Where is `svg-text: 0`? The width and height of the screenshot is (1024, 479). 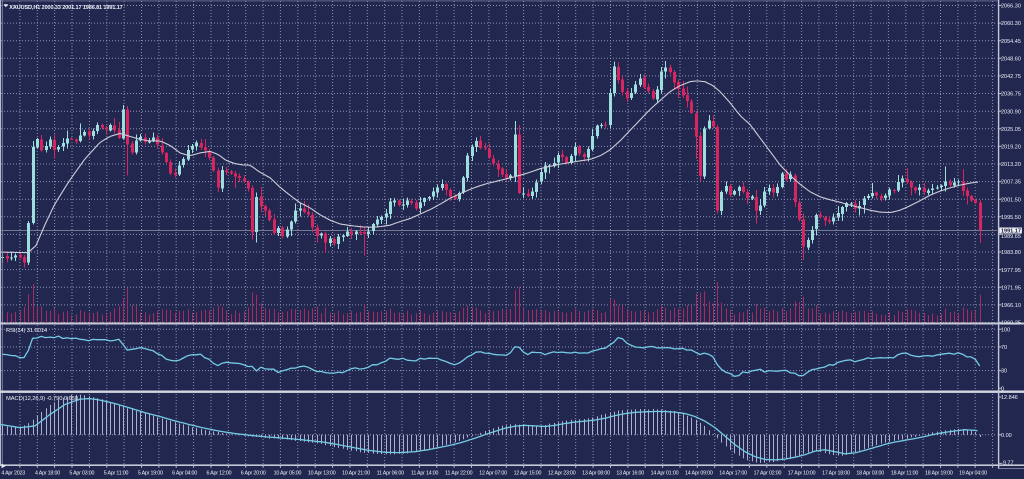
svg-text: 0 is located at coordinates (1002, 389).